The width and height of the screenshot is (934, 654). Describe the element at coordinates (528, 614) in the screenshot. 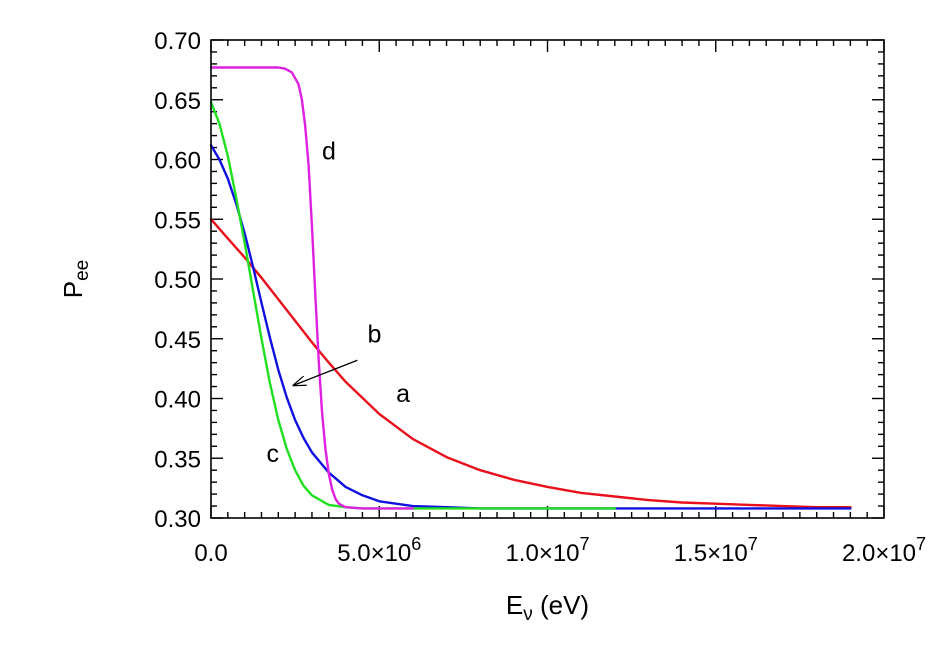

I see `x-axis-label-sub: ν` at that location.